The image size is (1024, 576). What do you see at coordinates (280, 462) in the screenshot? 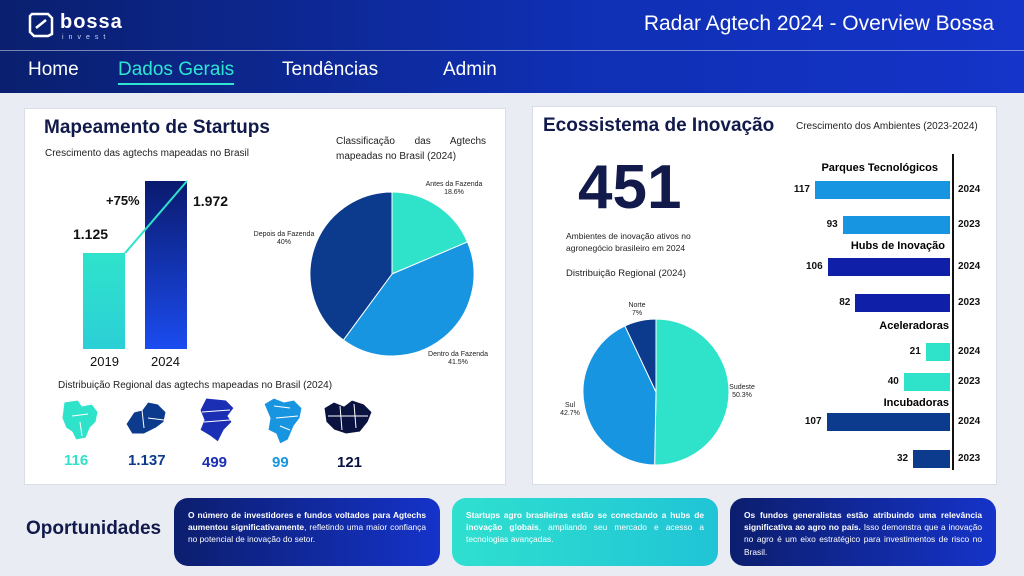
I see `region-value-nordeste: 99` at bounding box center [280, 462].